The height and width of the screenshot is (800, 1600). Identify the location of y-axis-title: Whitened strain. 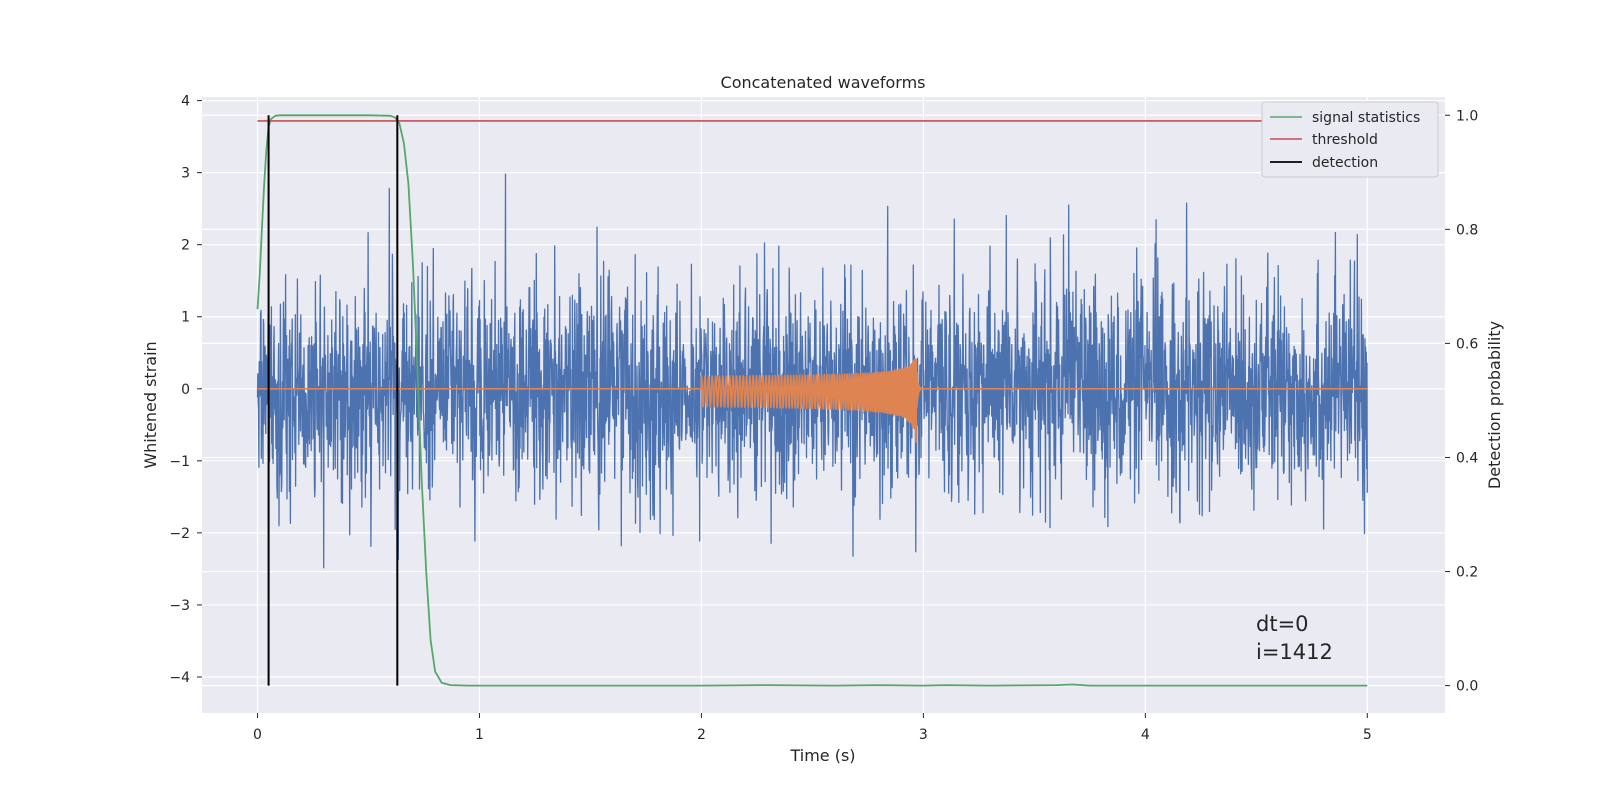
(150, 404).